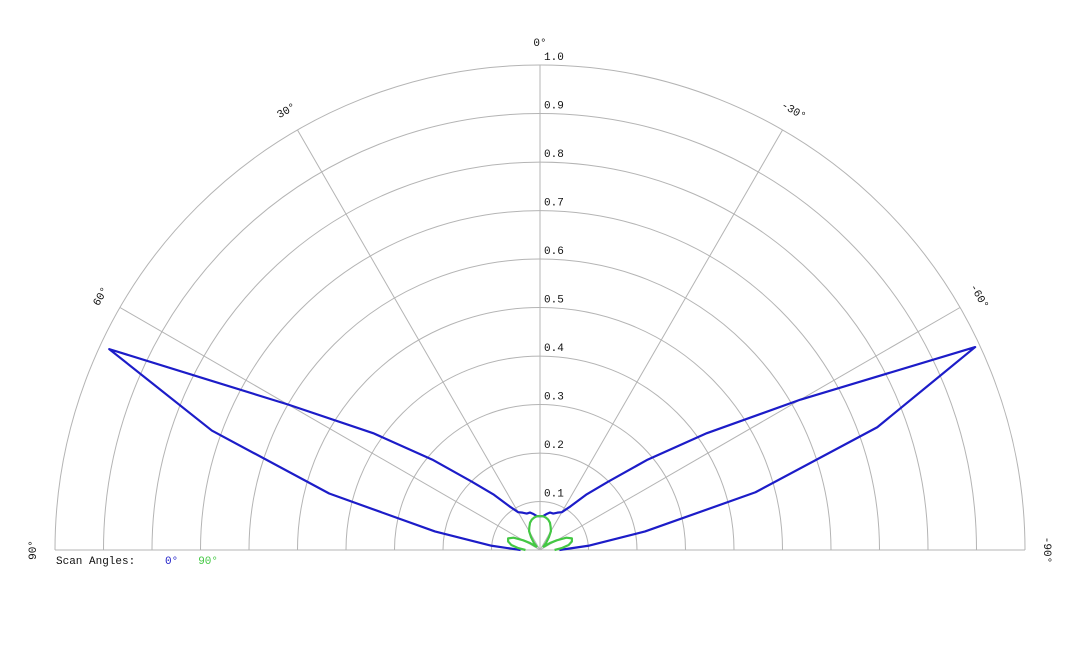 This screenshot has height=648, width=1080. What do you see at coordinates (554, 203) in the screenshot?
I see `r-tick-label: 0.7` at bounding box center [554, 203].